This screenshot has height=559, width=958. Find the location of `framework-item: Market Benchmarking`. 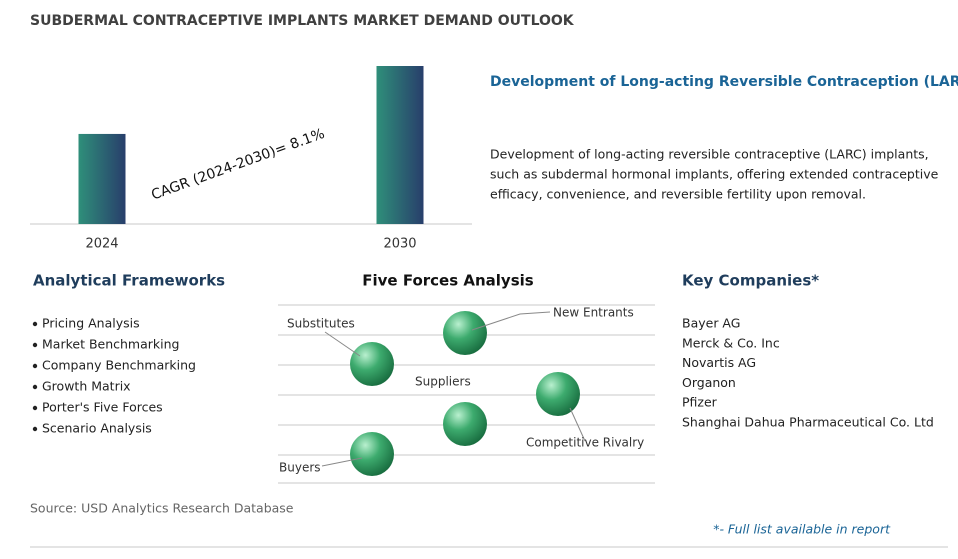

framework-item: Market Benchmarking is located at coordinates (110, 344).